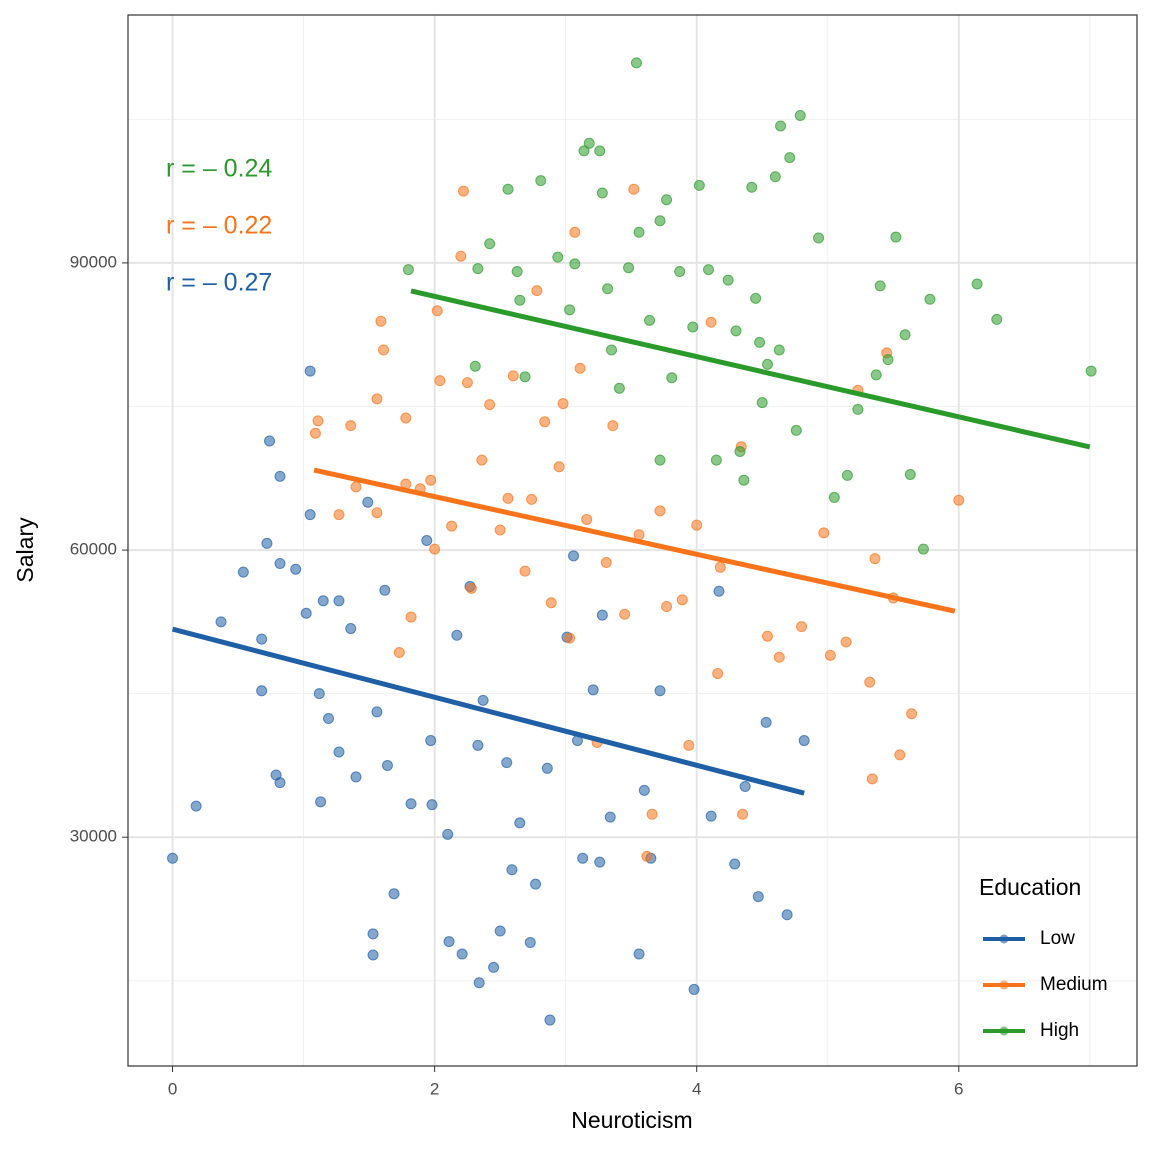  What do you see at coordinates (1004, 1031) in the screenshot?
I see `legend-swatch-point` at bounding box center [1004, 1031].